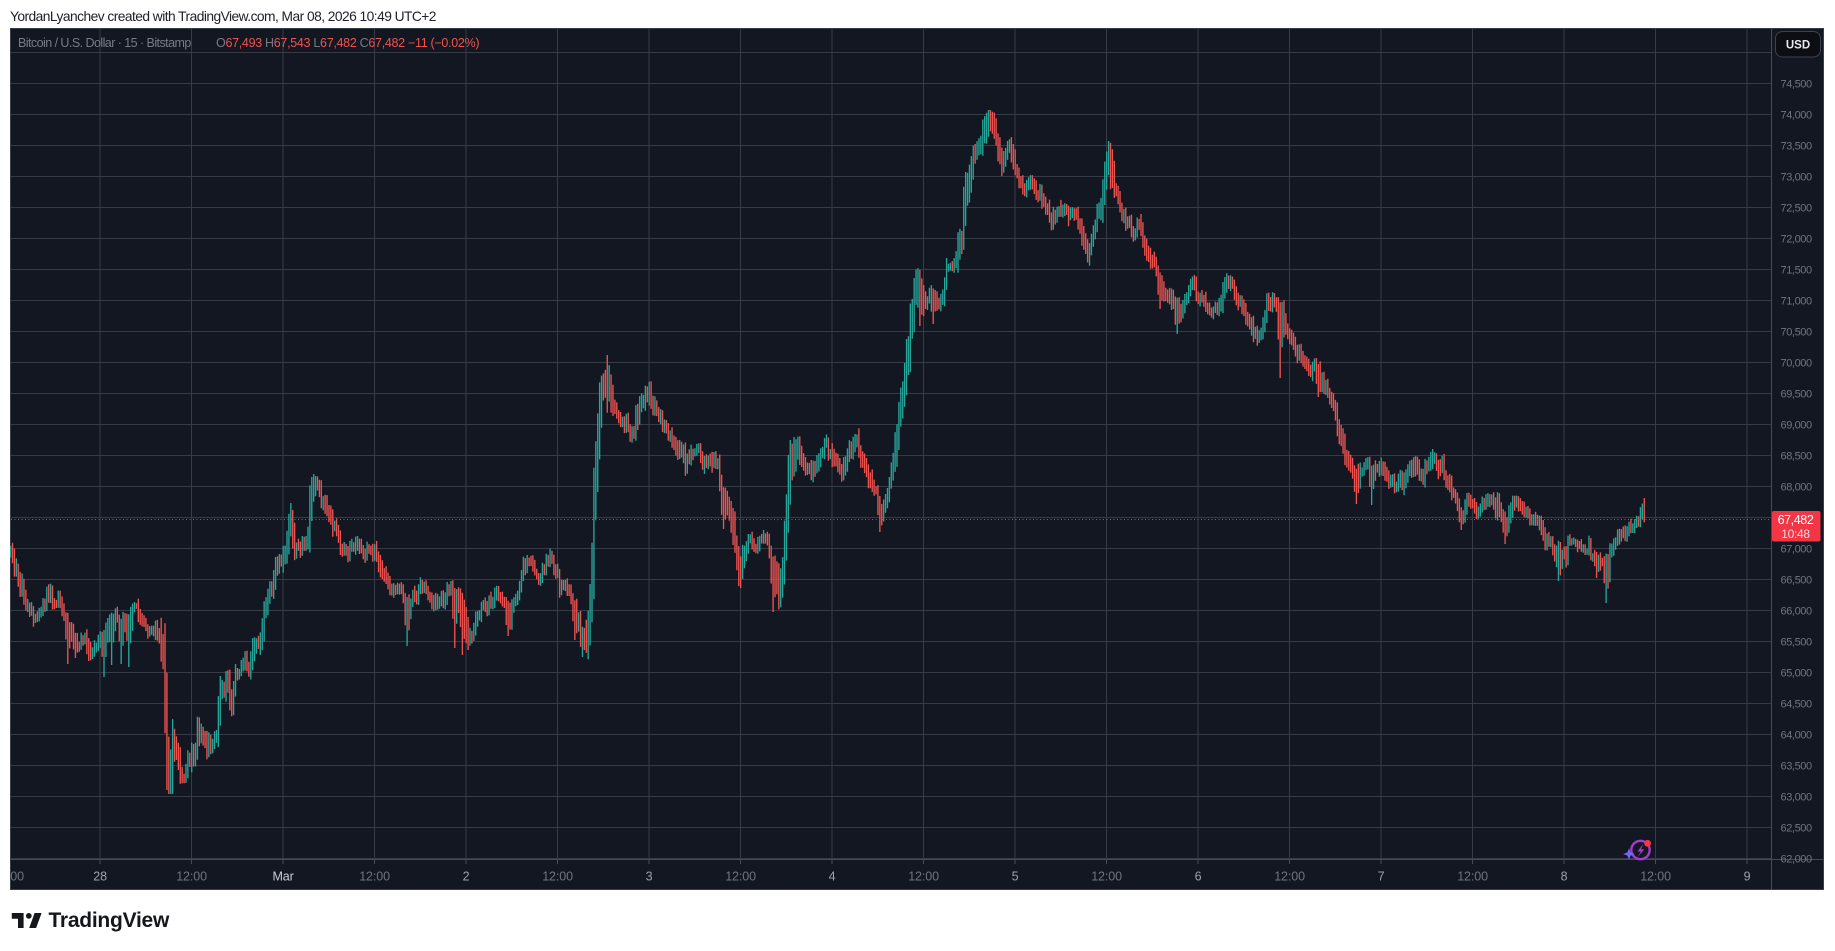  What do you see at coordinates (1797, 364) in the screenshot?
I see `svg-text: 70,000` at bounding box center [1797, 364].